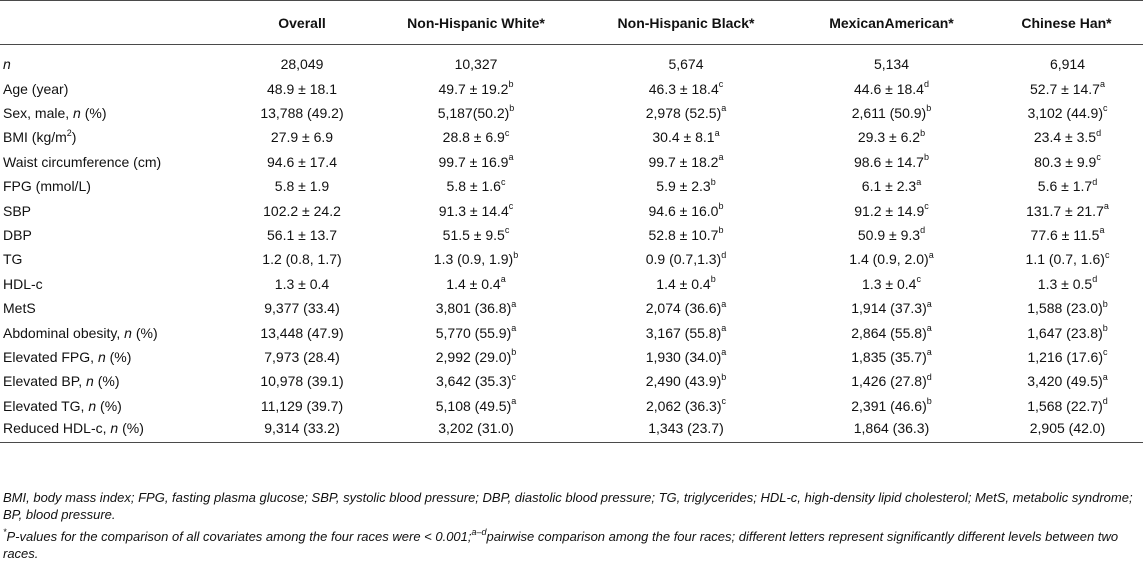 This screenshot has height=569, width=1143. Describe the element at coordinates (891, 307) in the screenshot. I see `table-cell: 1,914 (37.3)a` at that location.